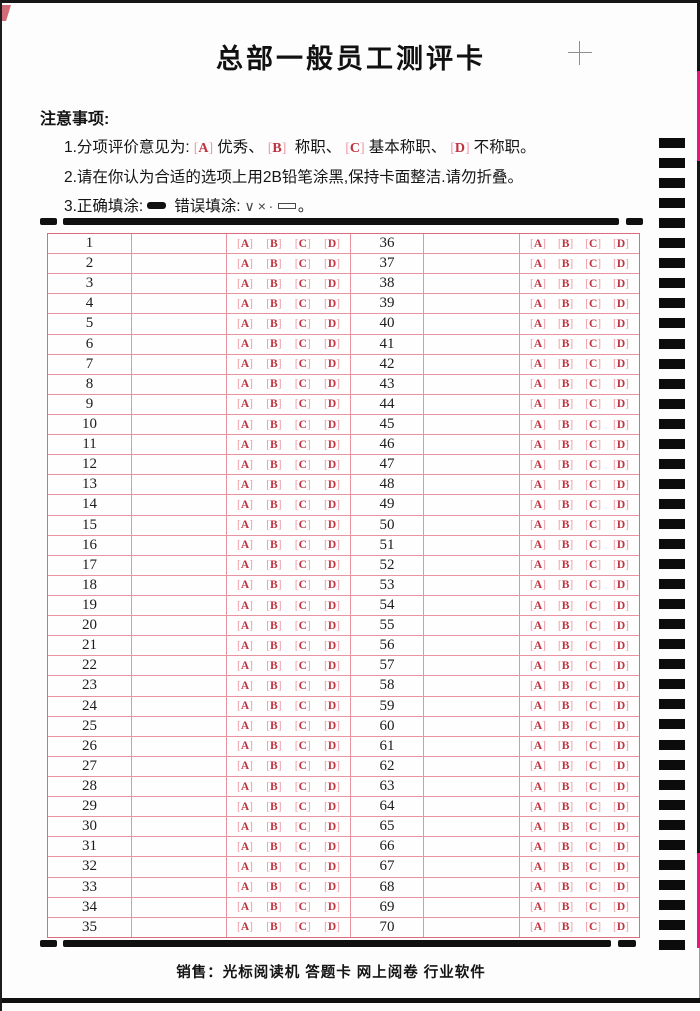 The image size is (700, 1011). I want to click on bubble-q39-a: [A], so click(538, 303).